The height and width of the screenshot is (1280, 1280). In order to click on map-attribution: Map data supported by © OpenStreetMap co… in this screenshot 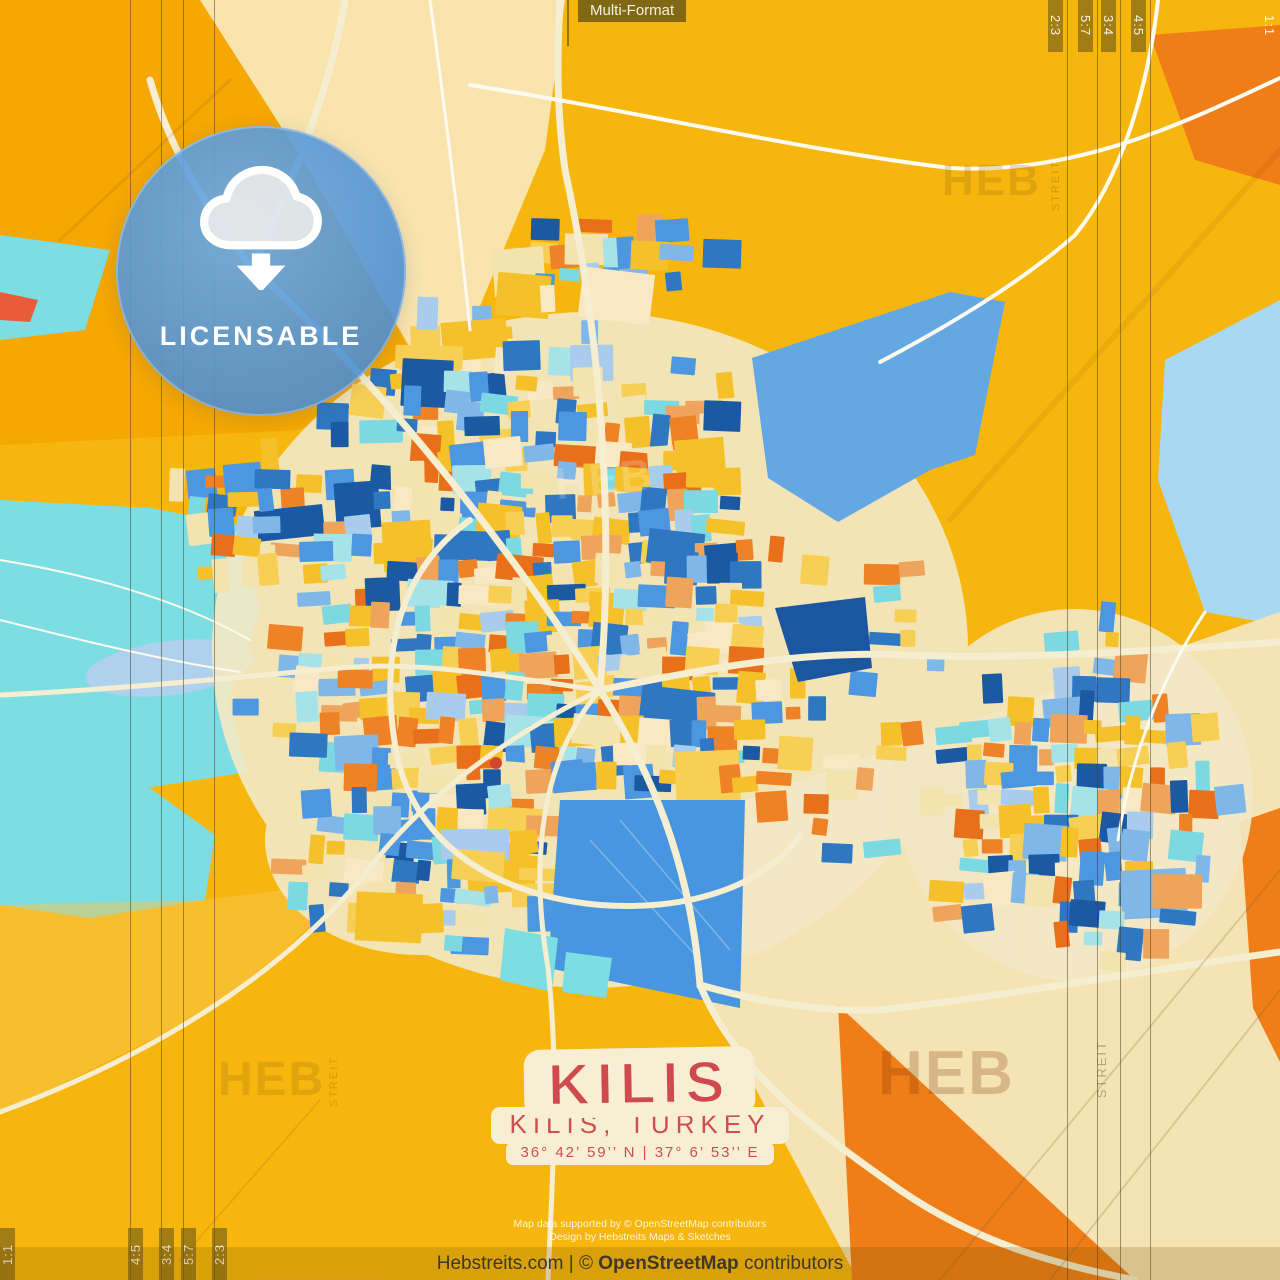, I will do `click(640, 1231)`.